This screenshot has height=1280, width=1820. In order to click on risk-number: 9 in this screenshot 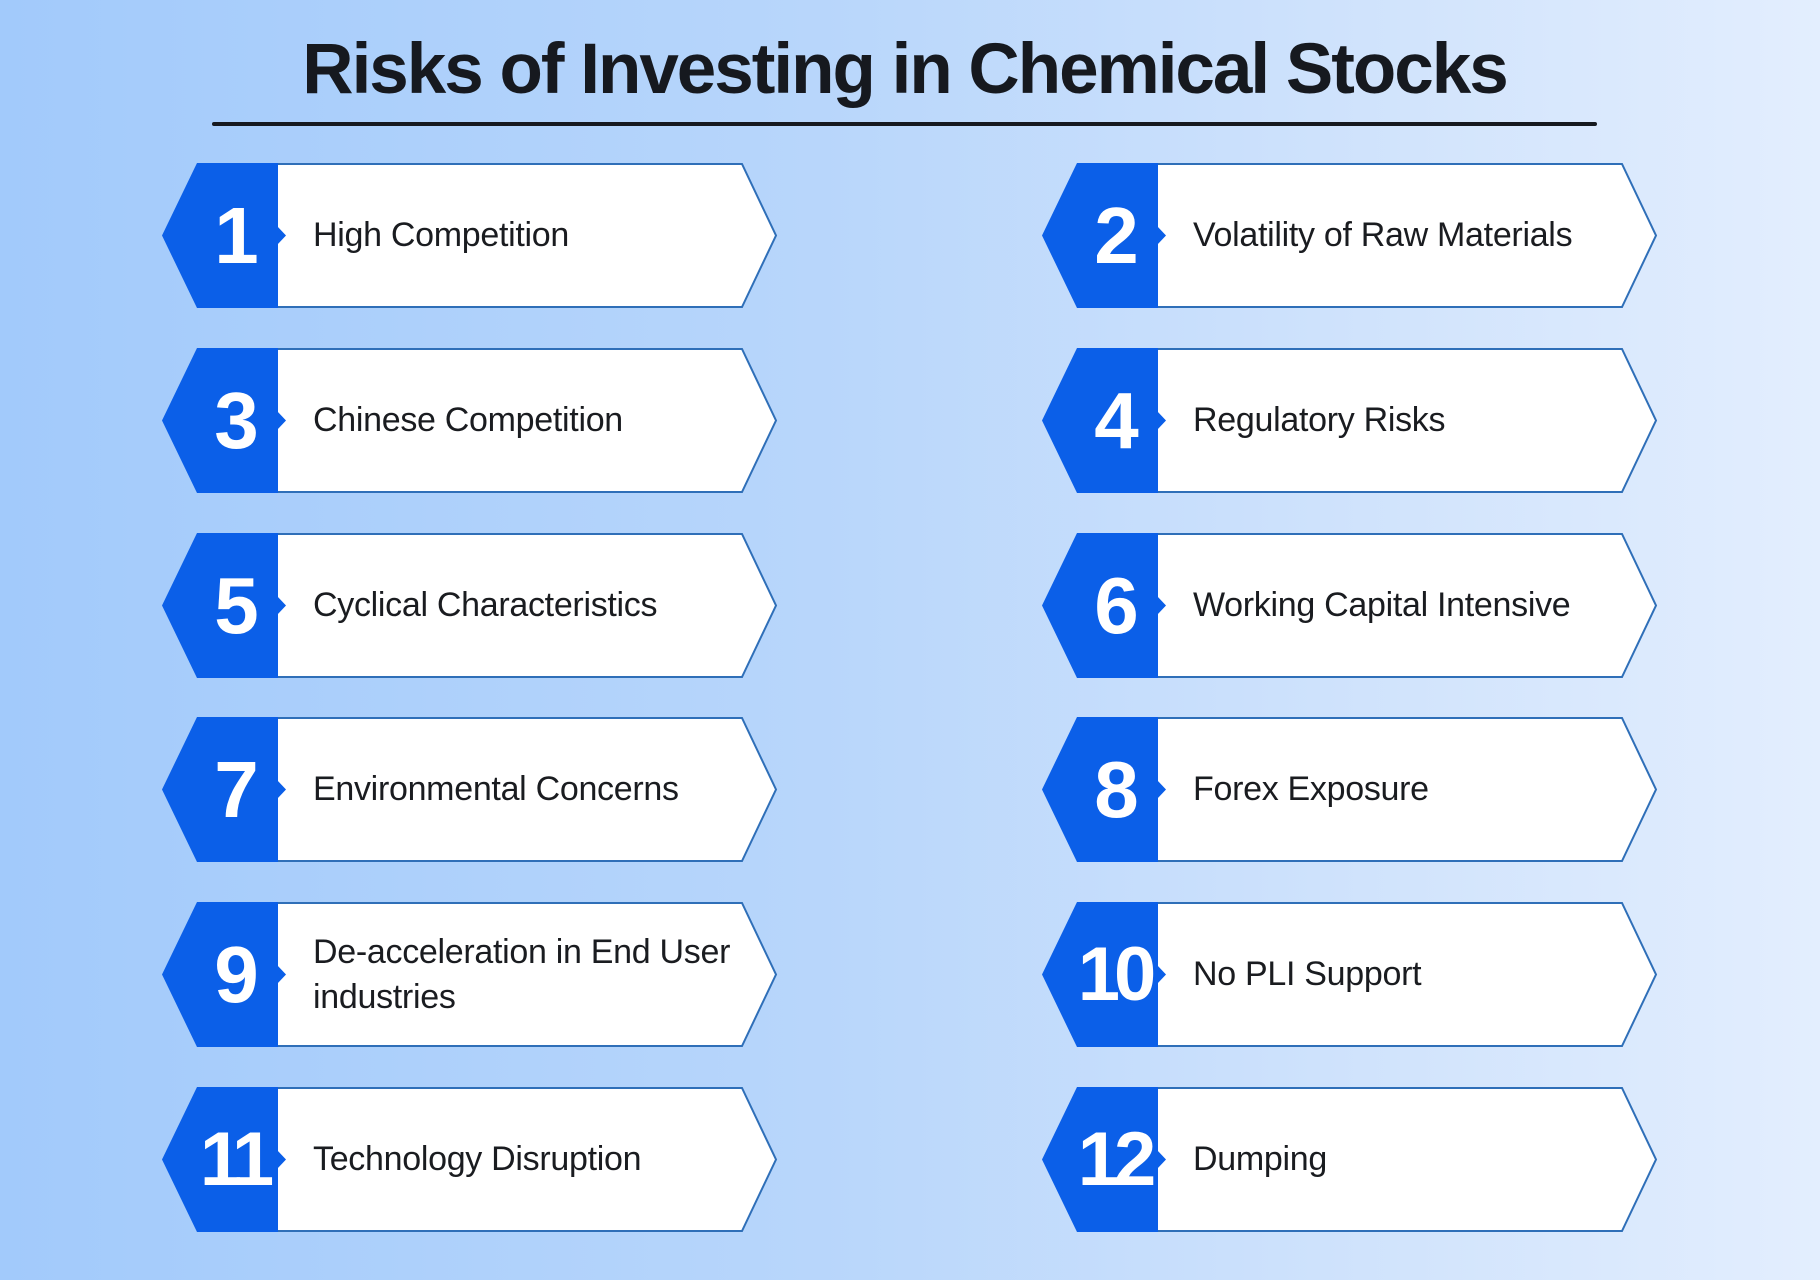, I will do `click(236, 974)`.